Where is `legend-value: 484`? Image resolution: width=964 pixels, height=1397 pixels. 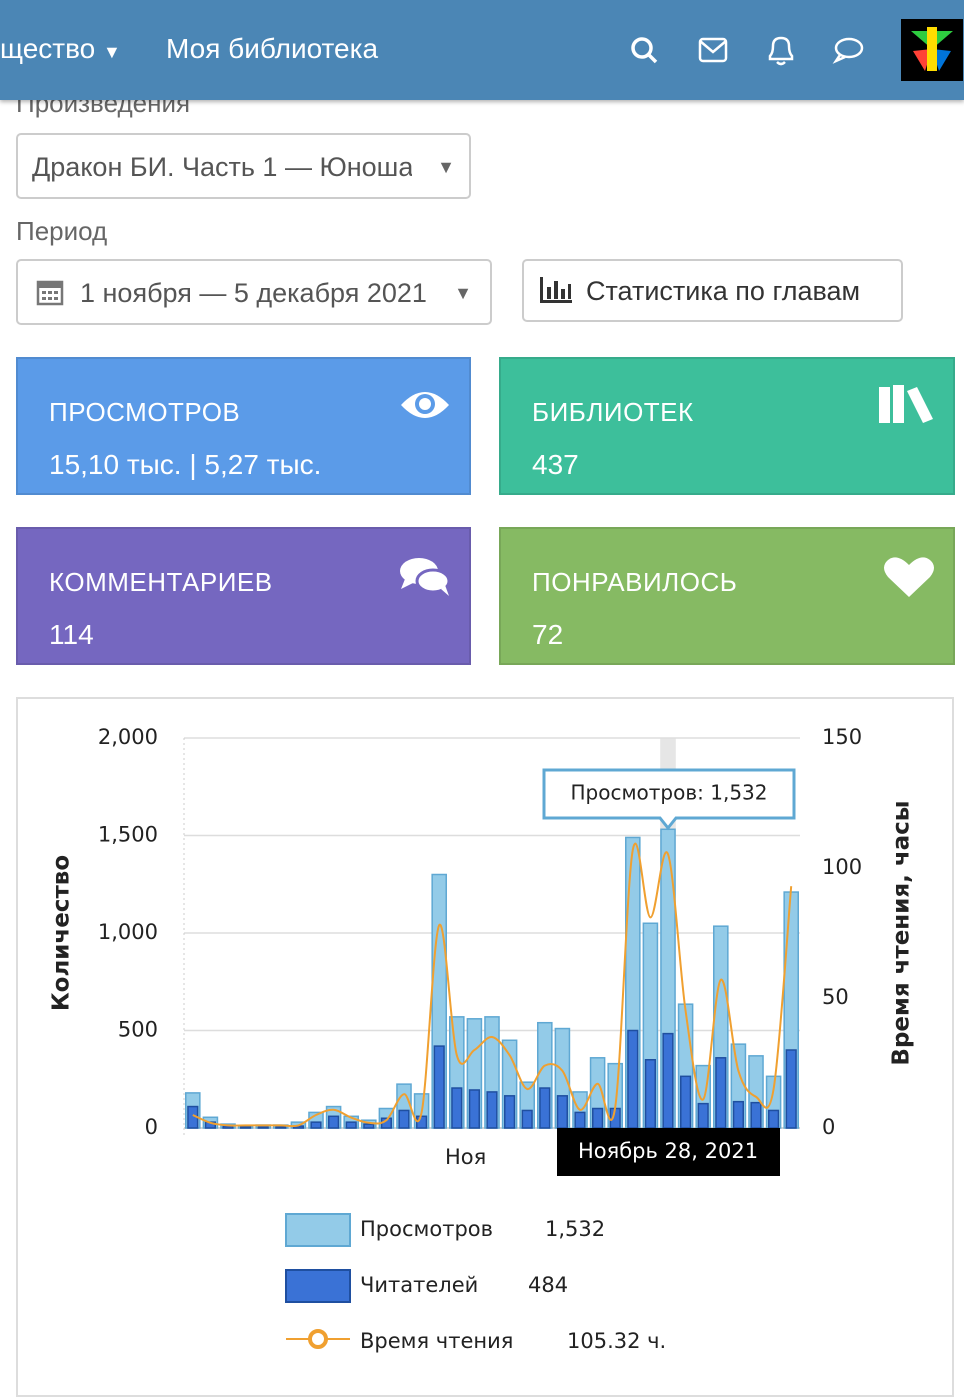
legend-value: 484 is located at coordinates (548, 1285).